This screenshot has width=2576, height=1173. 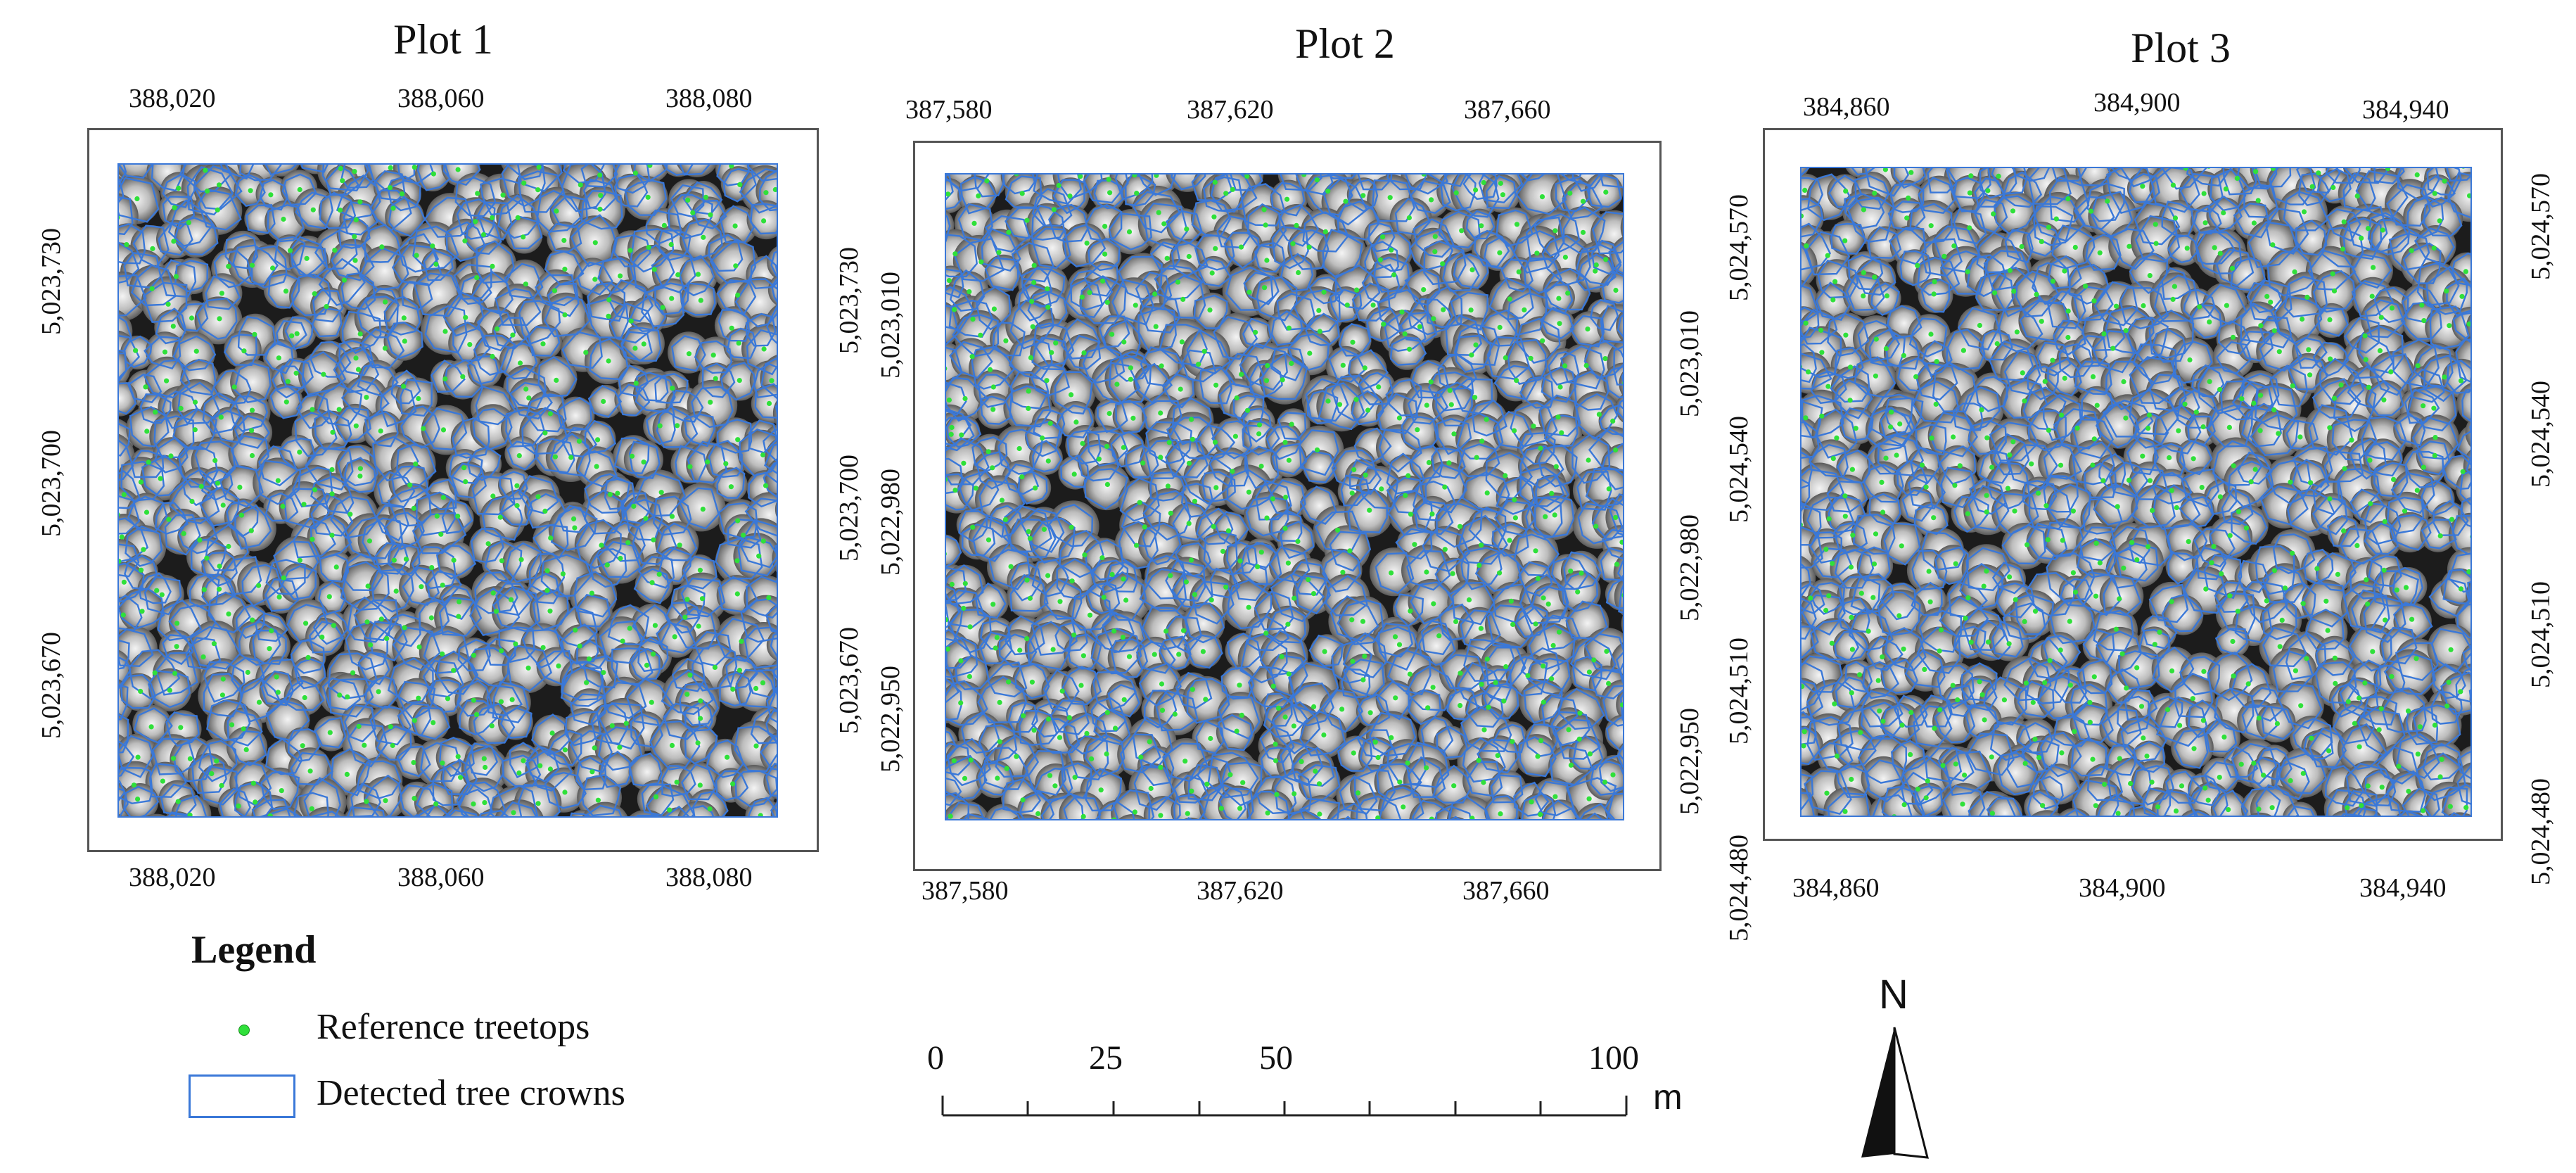 I want to click on plot-2-map, so click(x=1284, y=497).